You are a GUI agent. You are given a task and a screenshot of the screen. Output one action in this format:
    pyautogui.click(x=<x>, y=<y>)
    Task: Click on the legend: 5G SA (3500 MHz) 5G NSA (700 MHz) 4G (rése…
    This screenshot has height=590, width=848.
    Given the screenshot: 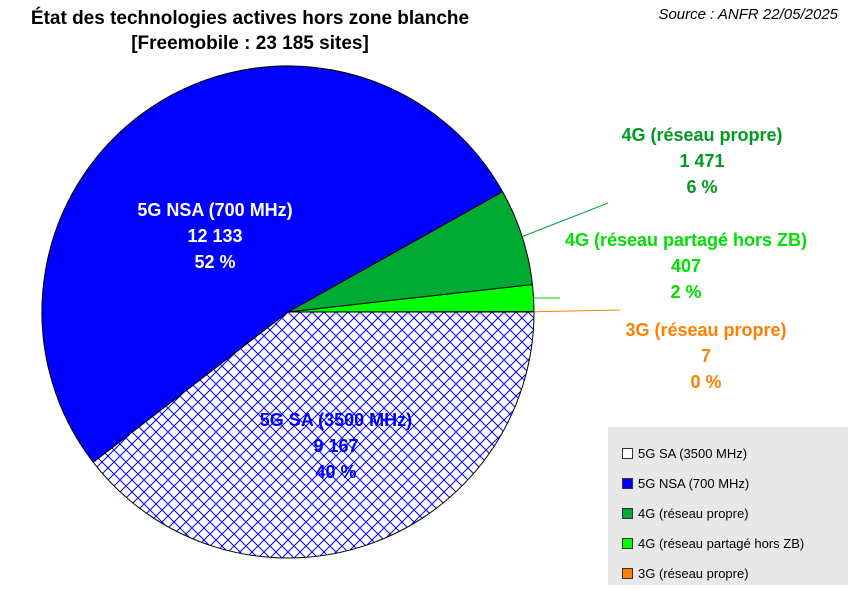 What is the action you would take?
    pyautogui.click(x=728, y=506)
    